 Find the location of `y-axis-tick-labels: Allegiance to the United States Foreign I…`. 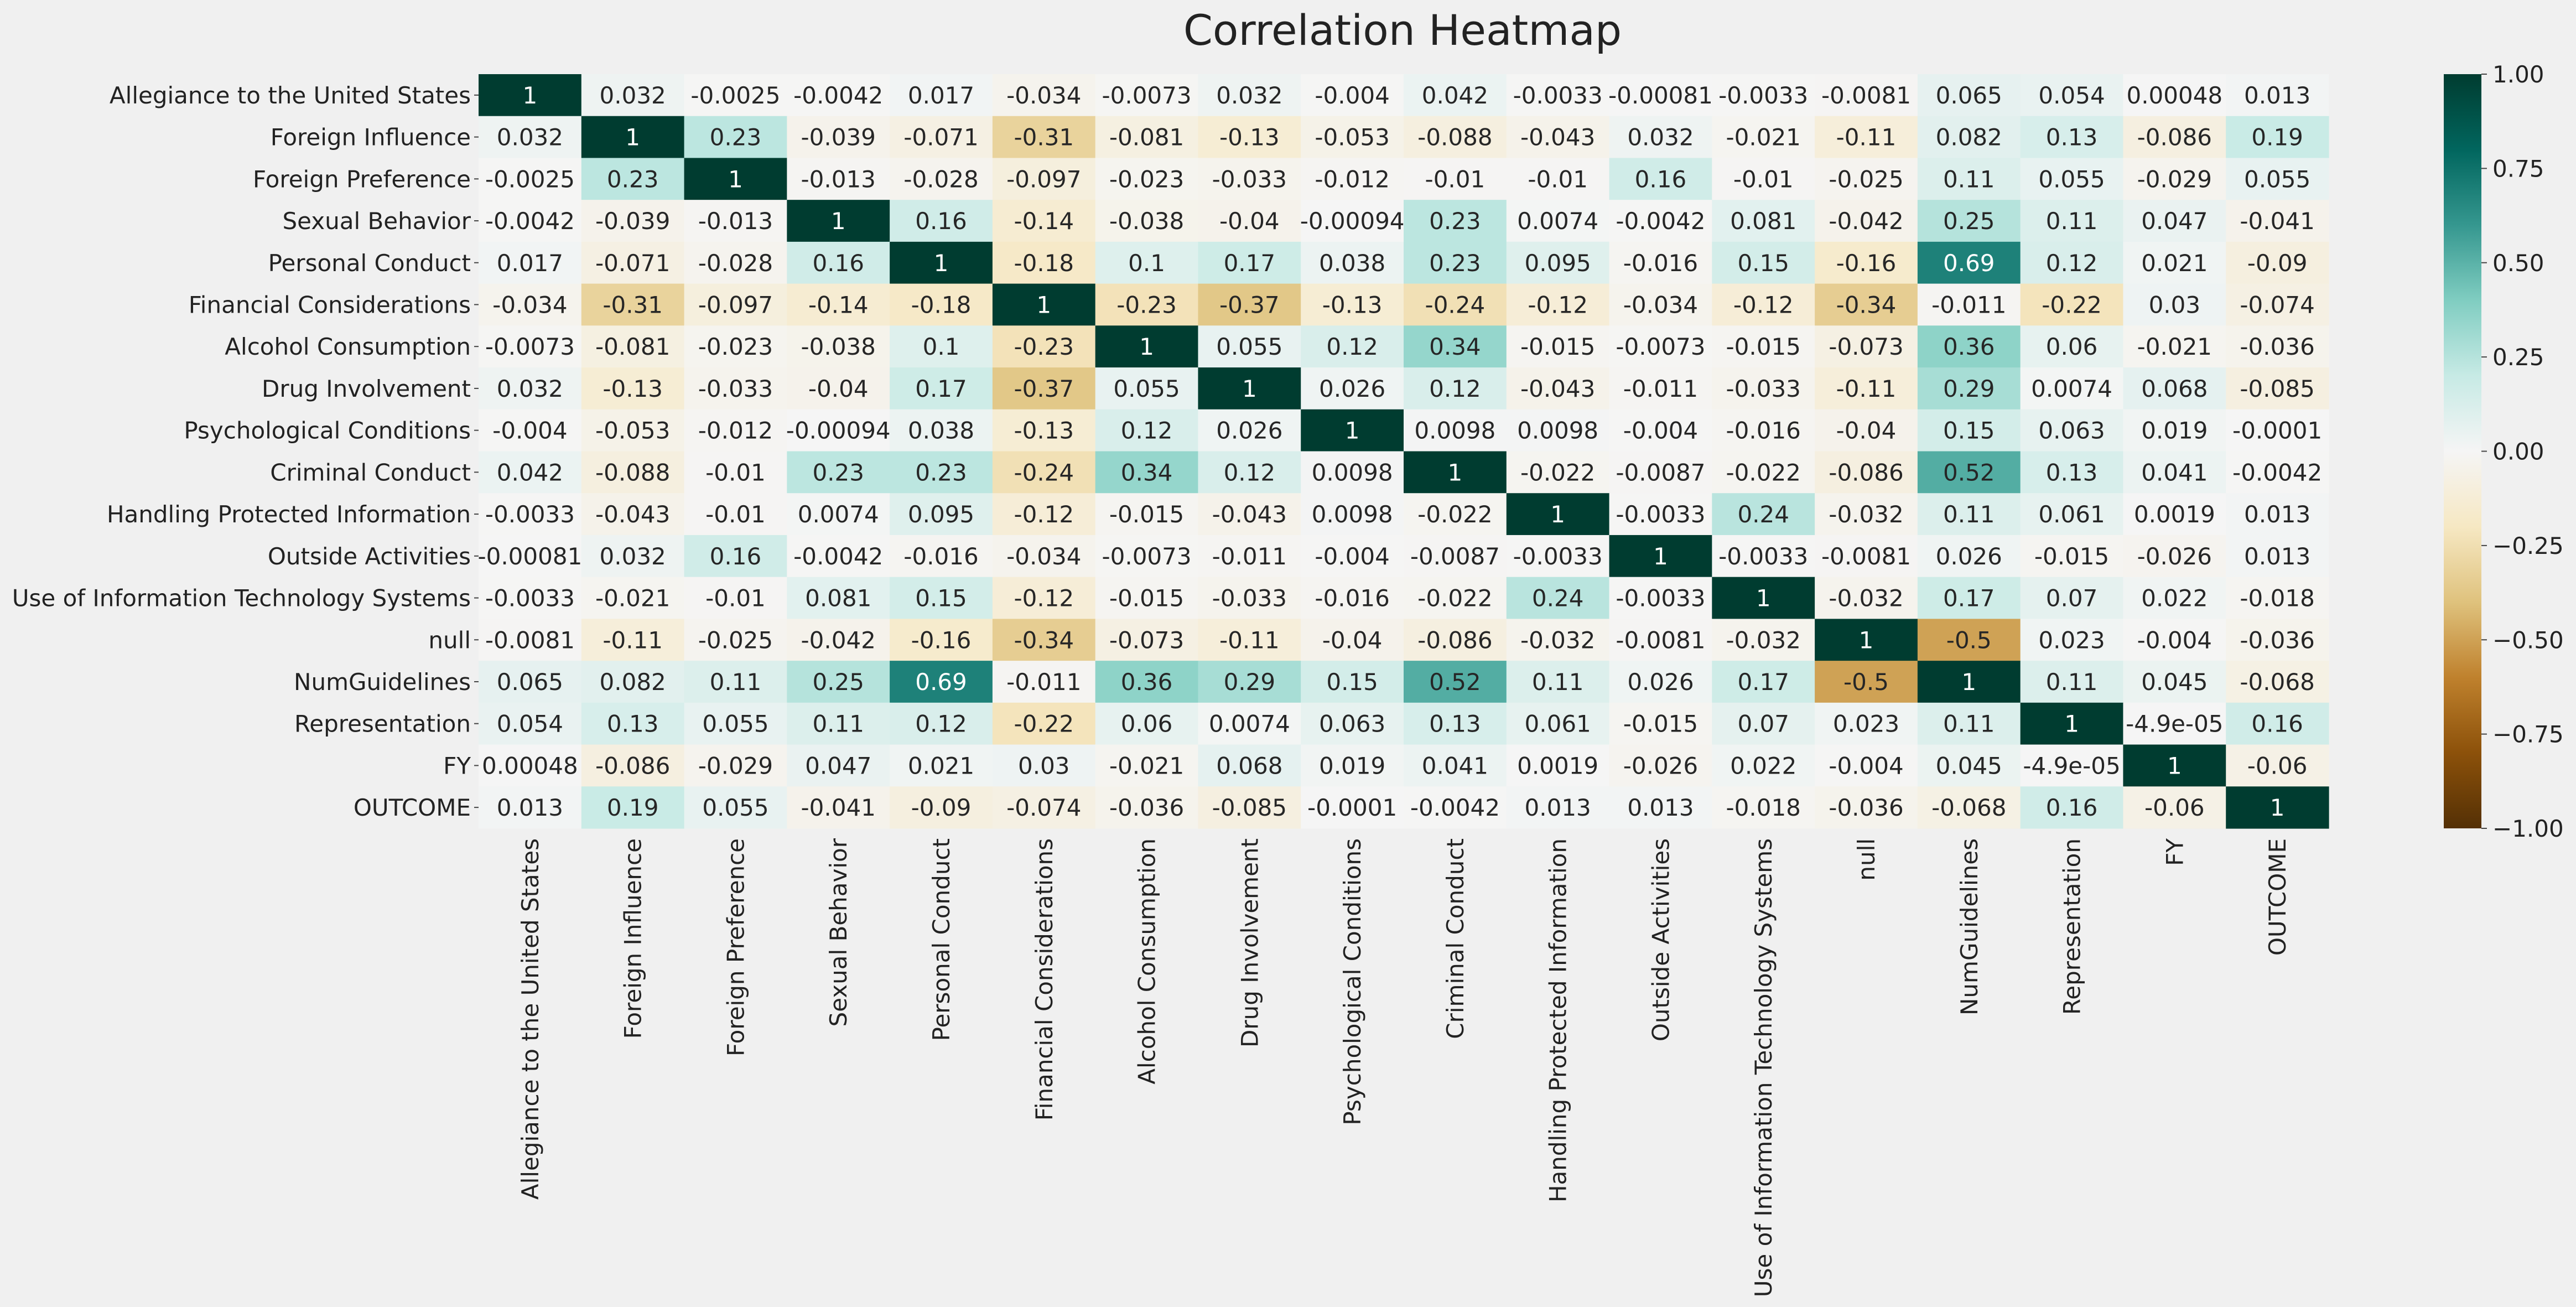

y-axis-tick-labels: Allegiance to the United States Foreign I… is located at coordinates (246, 451).